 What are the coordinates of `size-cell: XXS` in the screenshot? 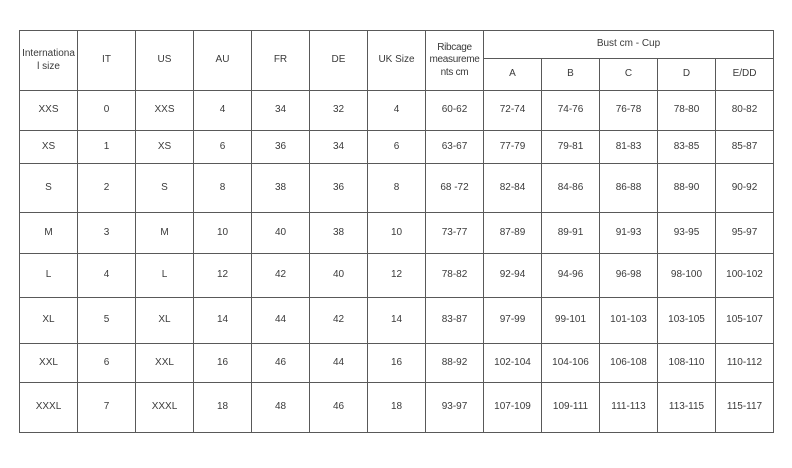 It's located at (48, 110).